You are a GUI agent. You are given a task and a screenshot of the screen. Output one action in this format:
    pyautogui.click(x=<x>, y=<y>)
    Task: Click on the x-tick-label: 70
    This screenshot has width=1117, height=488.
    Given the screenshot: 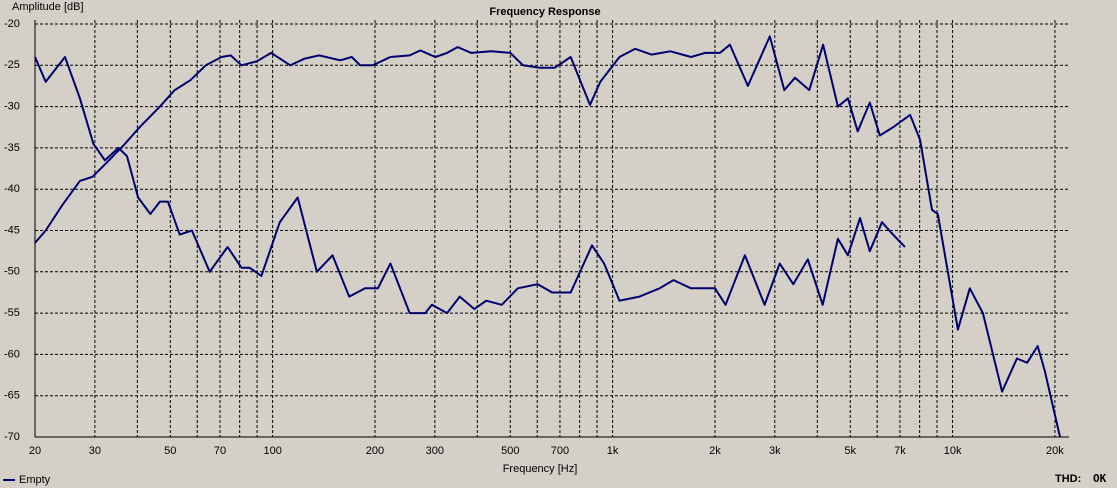 What is the action you would take?
    pyautogui.click(x=220, y=451)
    